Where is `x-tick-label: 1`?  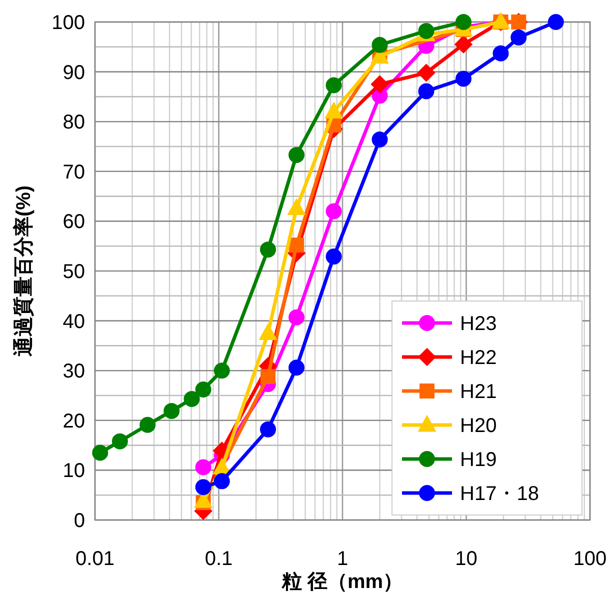 x-tick-label: 1 is located at coordinates (342, 559).